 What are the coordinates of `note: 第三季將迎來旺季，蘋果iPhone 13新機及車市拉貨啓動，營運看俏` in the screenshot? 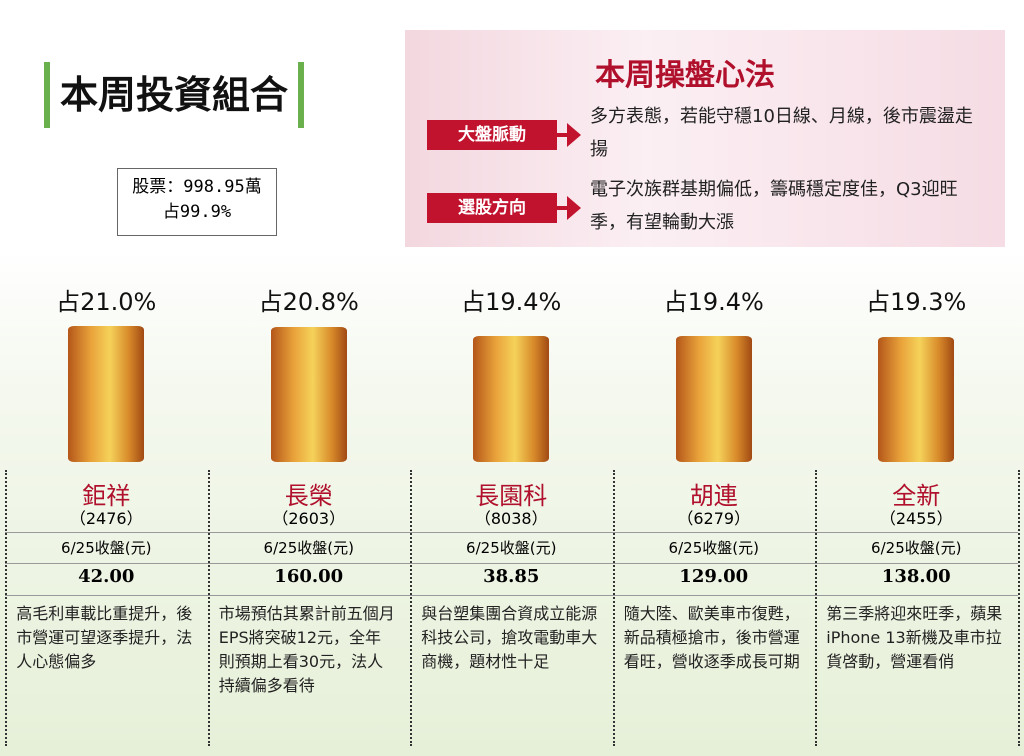 It's located at (914, 637).